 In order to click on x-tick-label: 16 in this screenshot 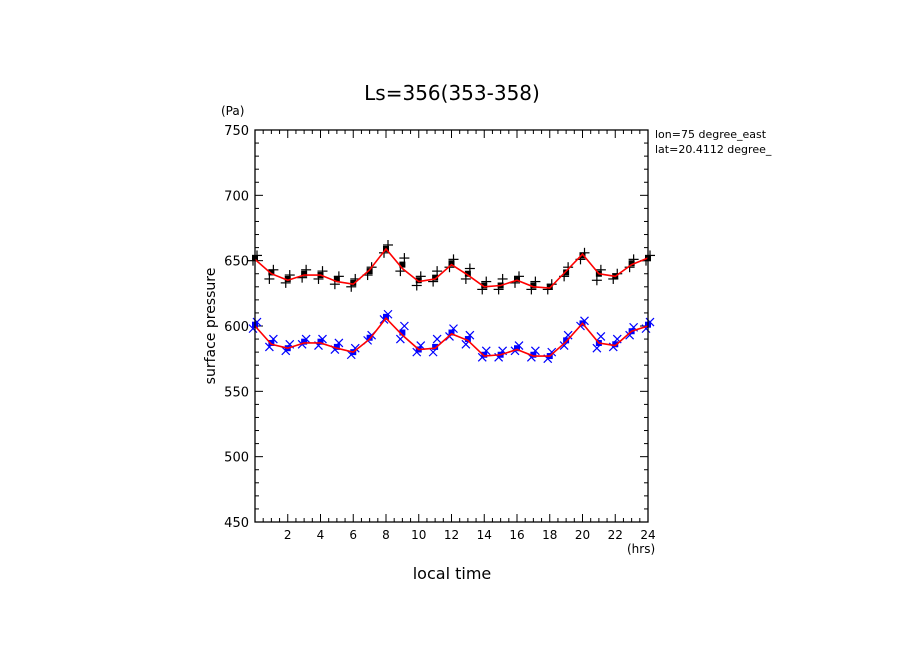, I will do `click(516, 535)`.